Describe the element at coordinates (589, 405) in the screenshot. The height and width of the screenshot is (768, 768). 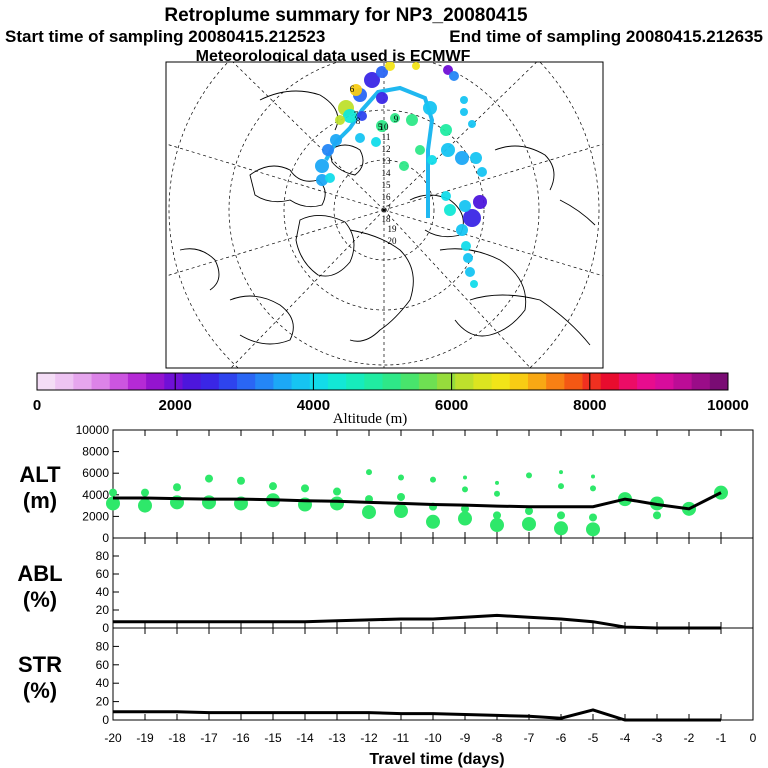
I see `colorbar-tick-label: 8000` at that location.